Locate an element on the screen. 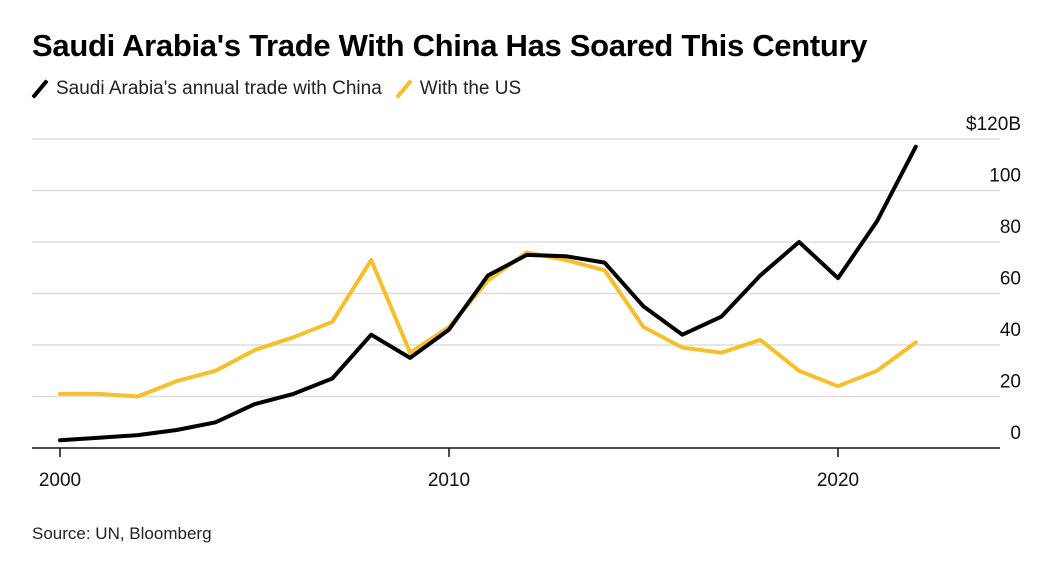 The image size is (1055, 586). y-tick-label-40: 40 is located at coordinates (1010, 330).